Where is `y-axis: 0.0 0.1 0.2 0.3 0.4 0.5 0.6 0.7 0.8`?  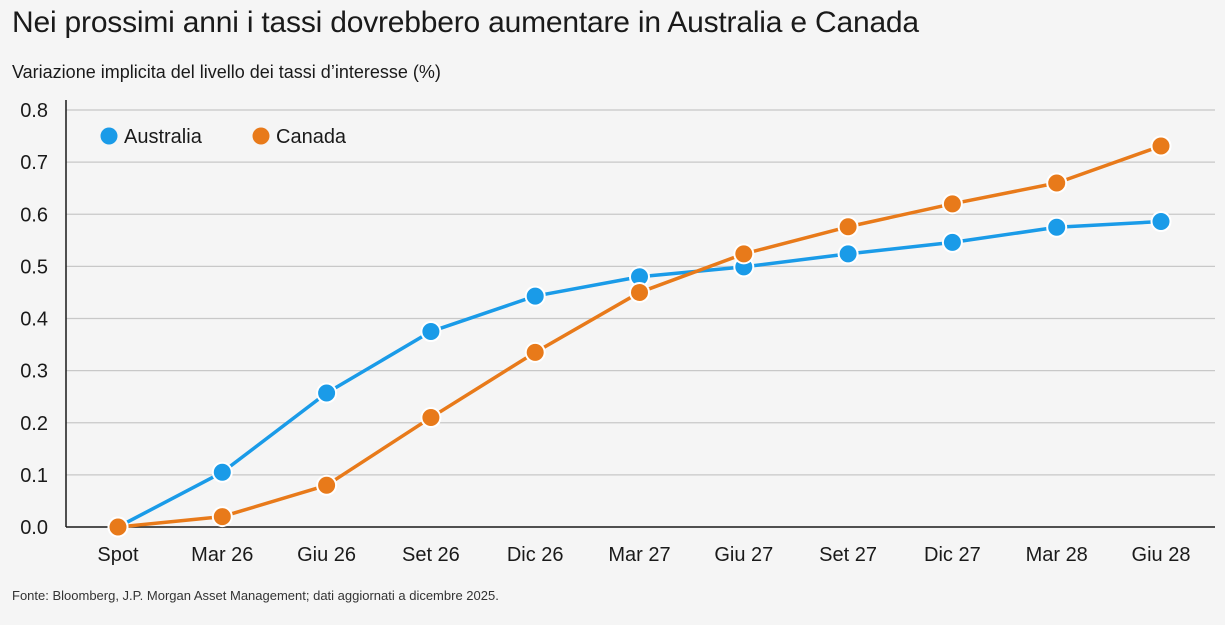 y-axis: 0.0 0.1 0.2 0.3 0.4 0.5 0.6 0.7 0.8 is located at coordinates (43, 319).